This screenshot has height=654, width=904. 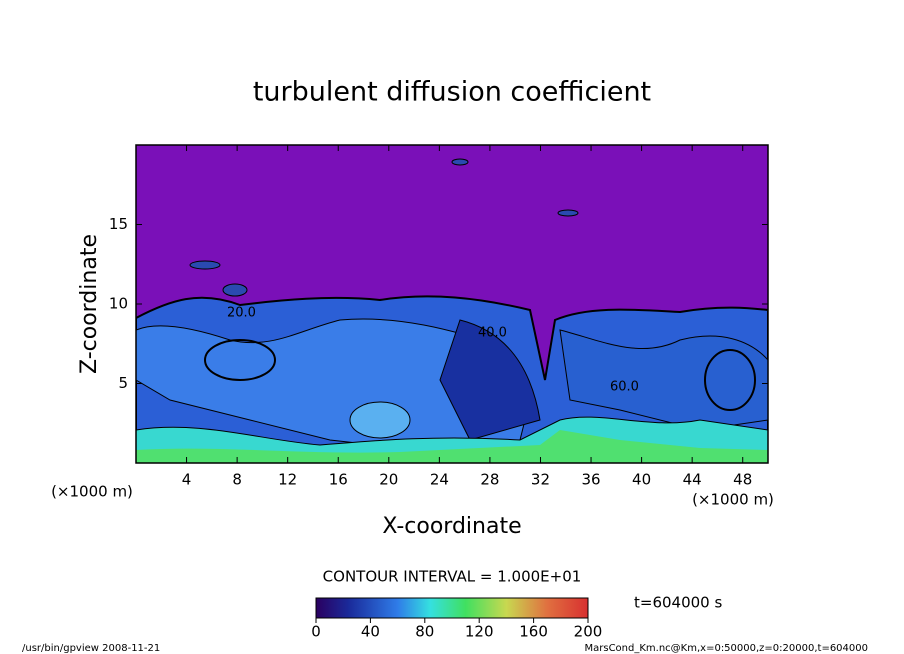 I want to click on y-tick-label: 15, so click(x=118, y=224).